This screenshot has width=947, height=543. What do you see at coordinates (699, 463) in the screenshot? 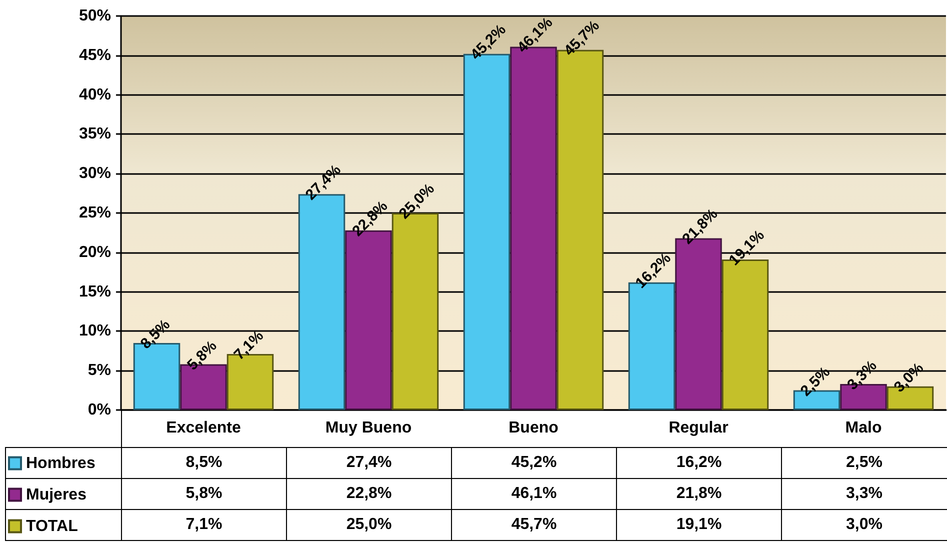
I see `data-label: 16,2%` at bounding box center [699, 463].